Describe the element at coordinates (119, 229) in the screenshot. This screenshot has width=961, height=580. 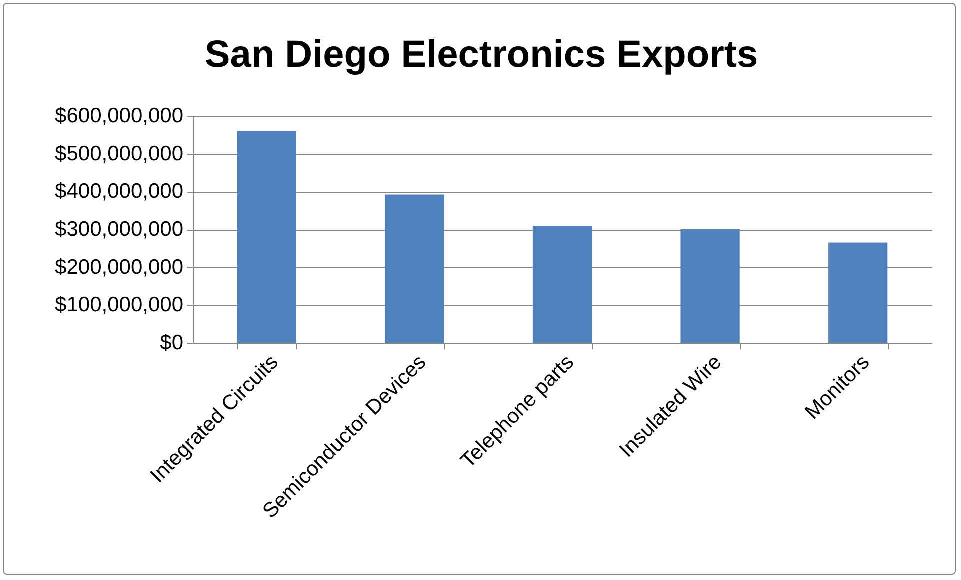
I see `y-tick-label: $300,000,000` at that location.